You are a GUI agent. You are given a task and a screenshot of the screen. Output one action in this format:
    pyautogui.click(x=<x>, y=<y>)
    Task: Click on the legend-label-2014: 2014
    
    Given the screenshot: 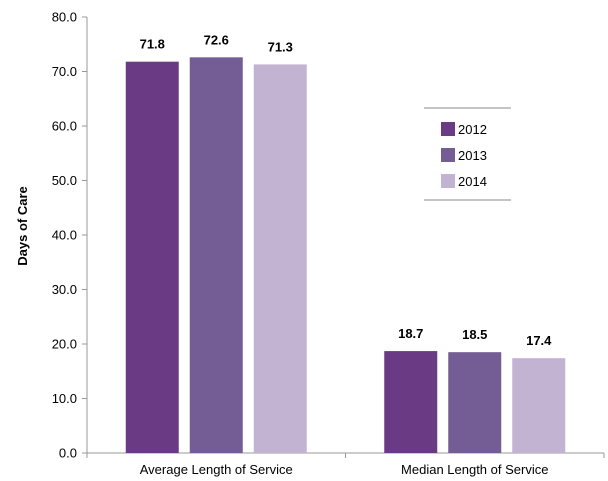 What is the action you would take?
    pyautogui.click(x=472, y=181)
    